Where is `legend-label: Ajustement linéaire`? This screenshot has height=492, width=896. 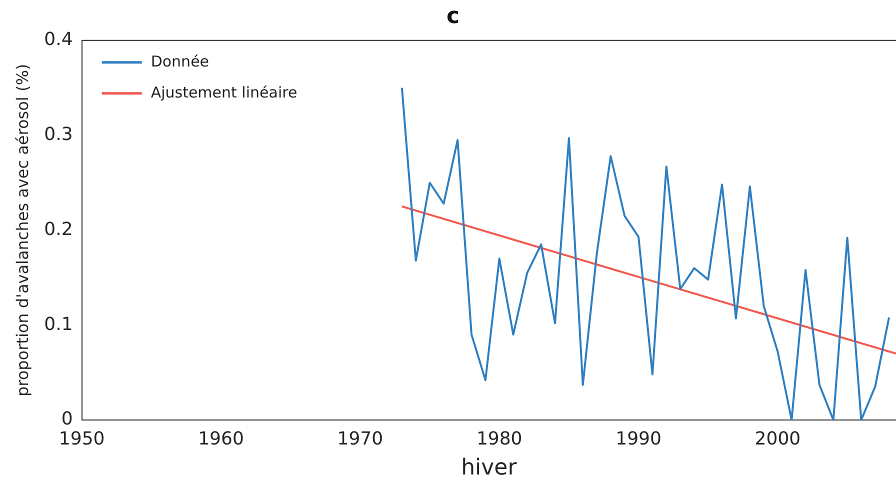 legend-label: Ajustement linéaire is located at coordinates (224, 92).